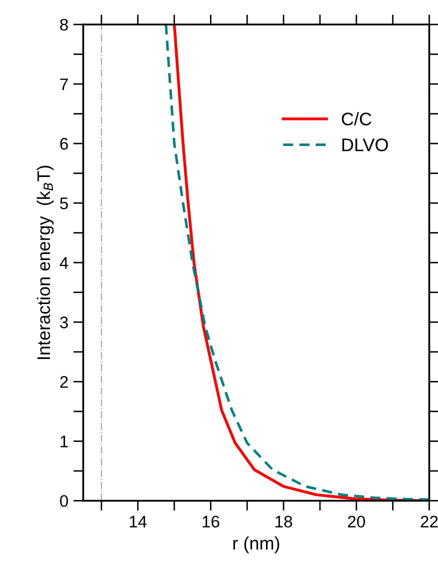  I want to click on x-tick-label: 18, so click(284, 522).